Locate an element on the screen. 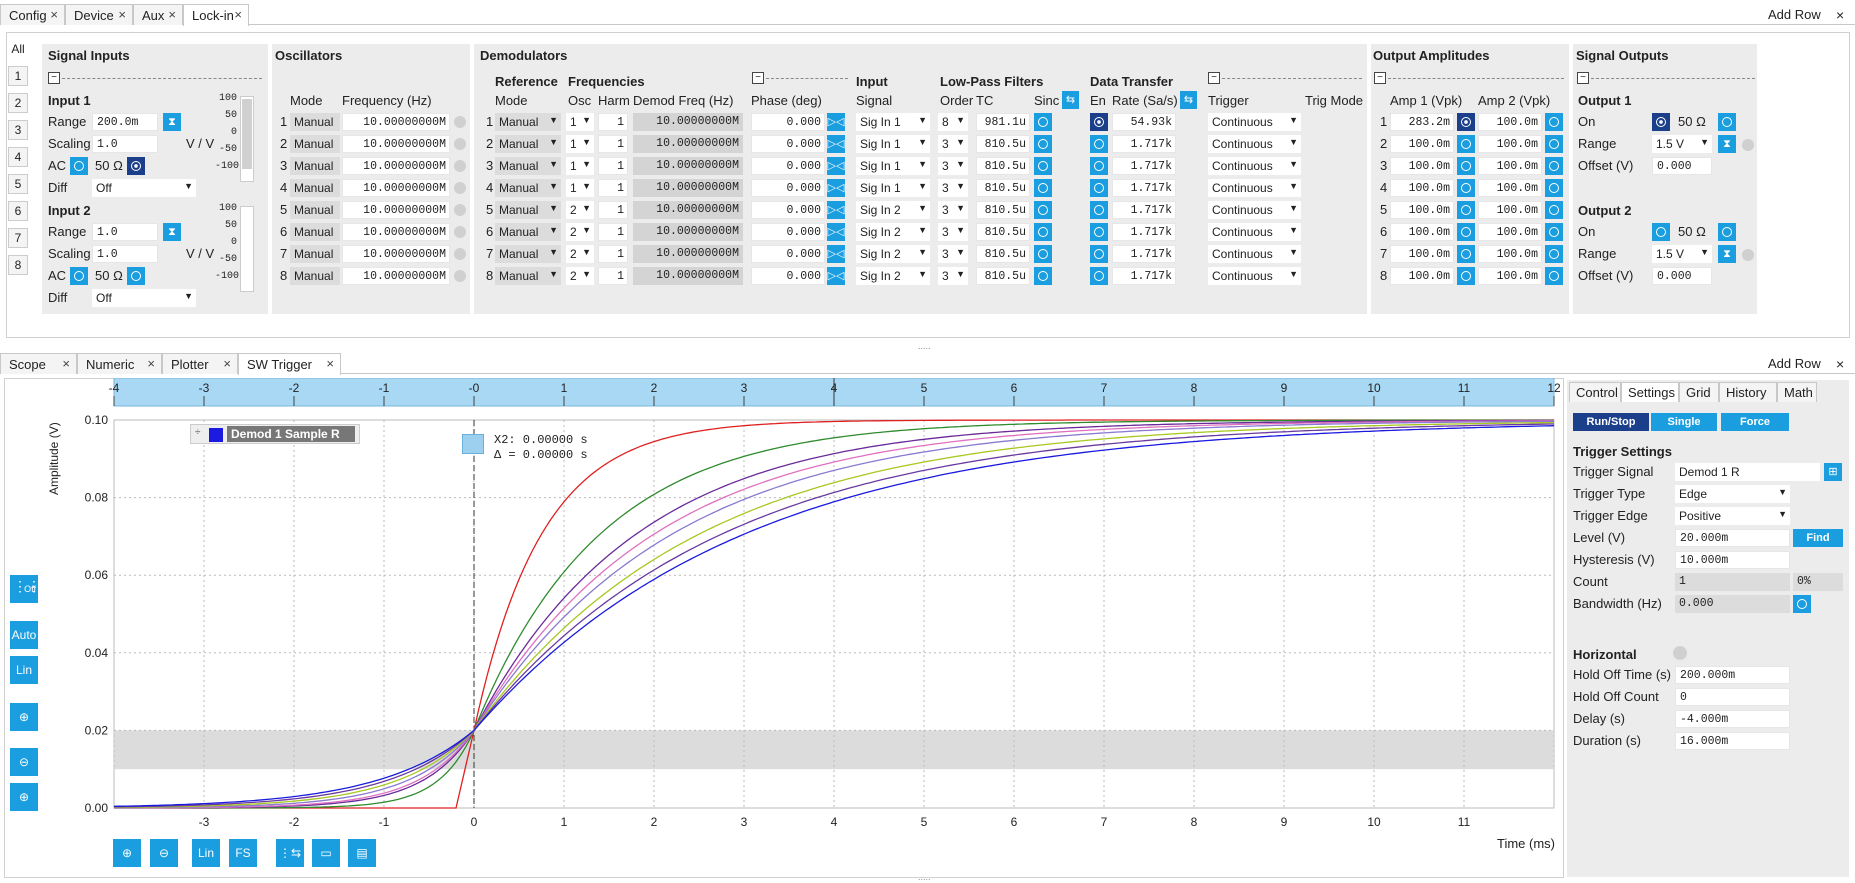  side-tab-1: 1 is located at coordinates (18, 76).